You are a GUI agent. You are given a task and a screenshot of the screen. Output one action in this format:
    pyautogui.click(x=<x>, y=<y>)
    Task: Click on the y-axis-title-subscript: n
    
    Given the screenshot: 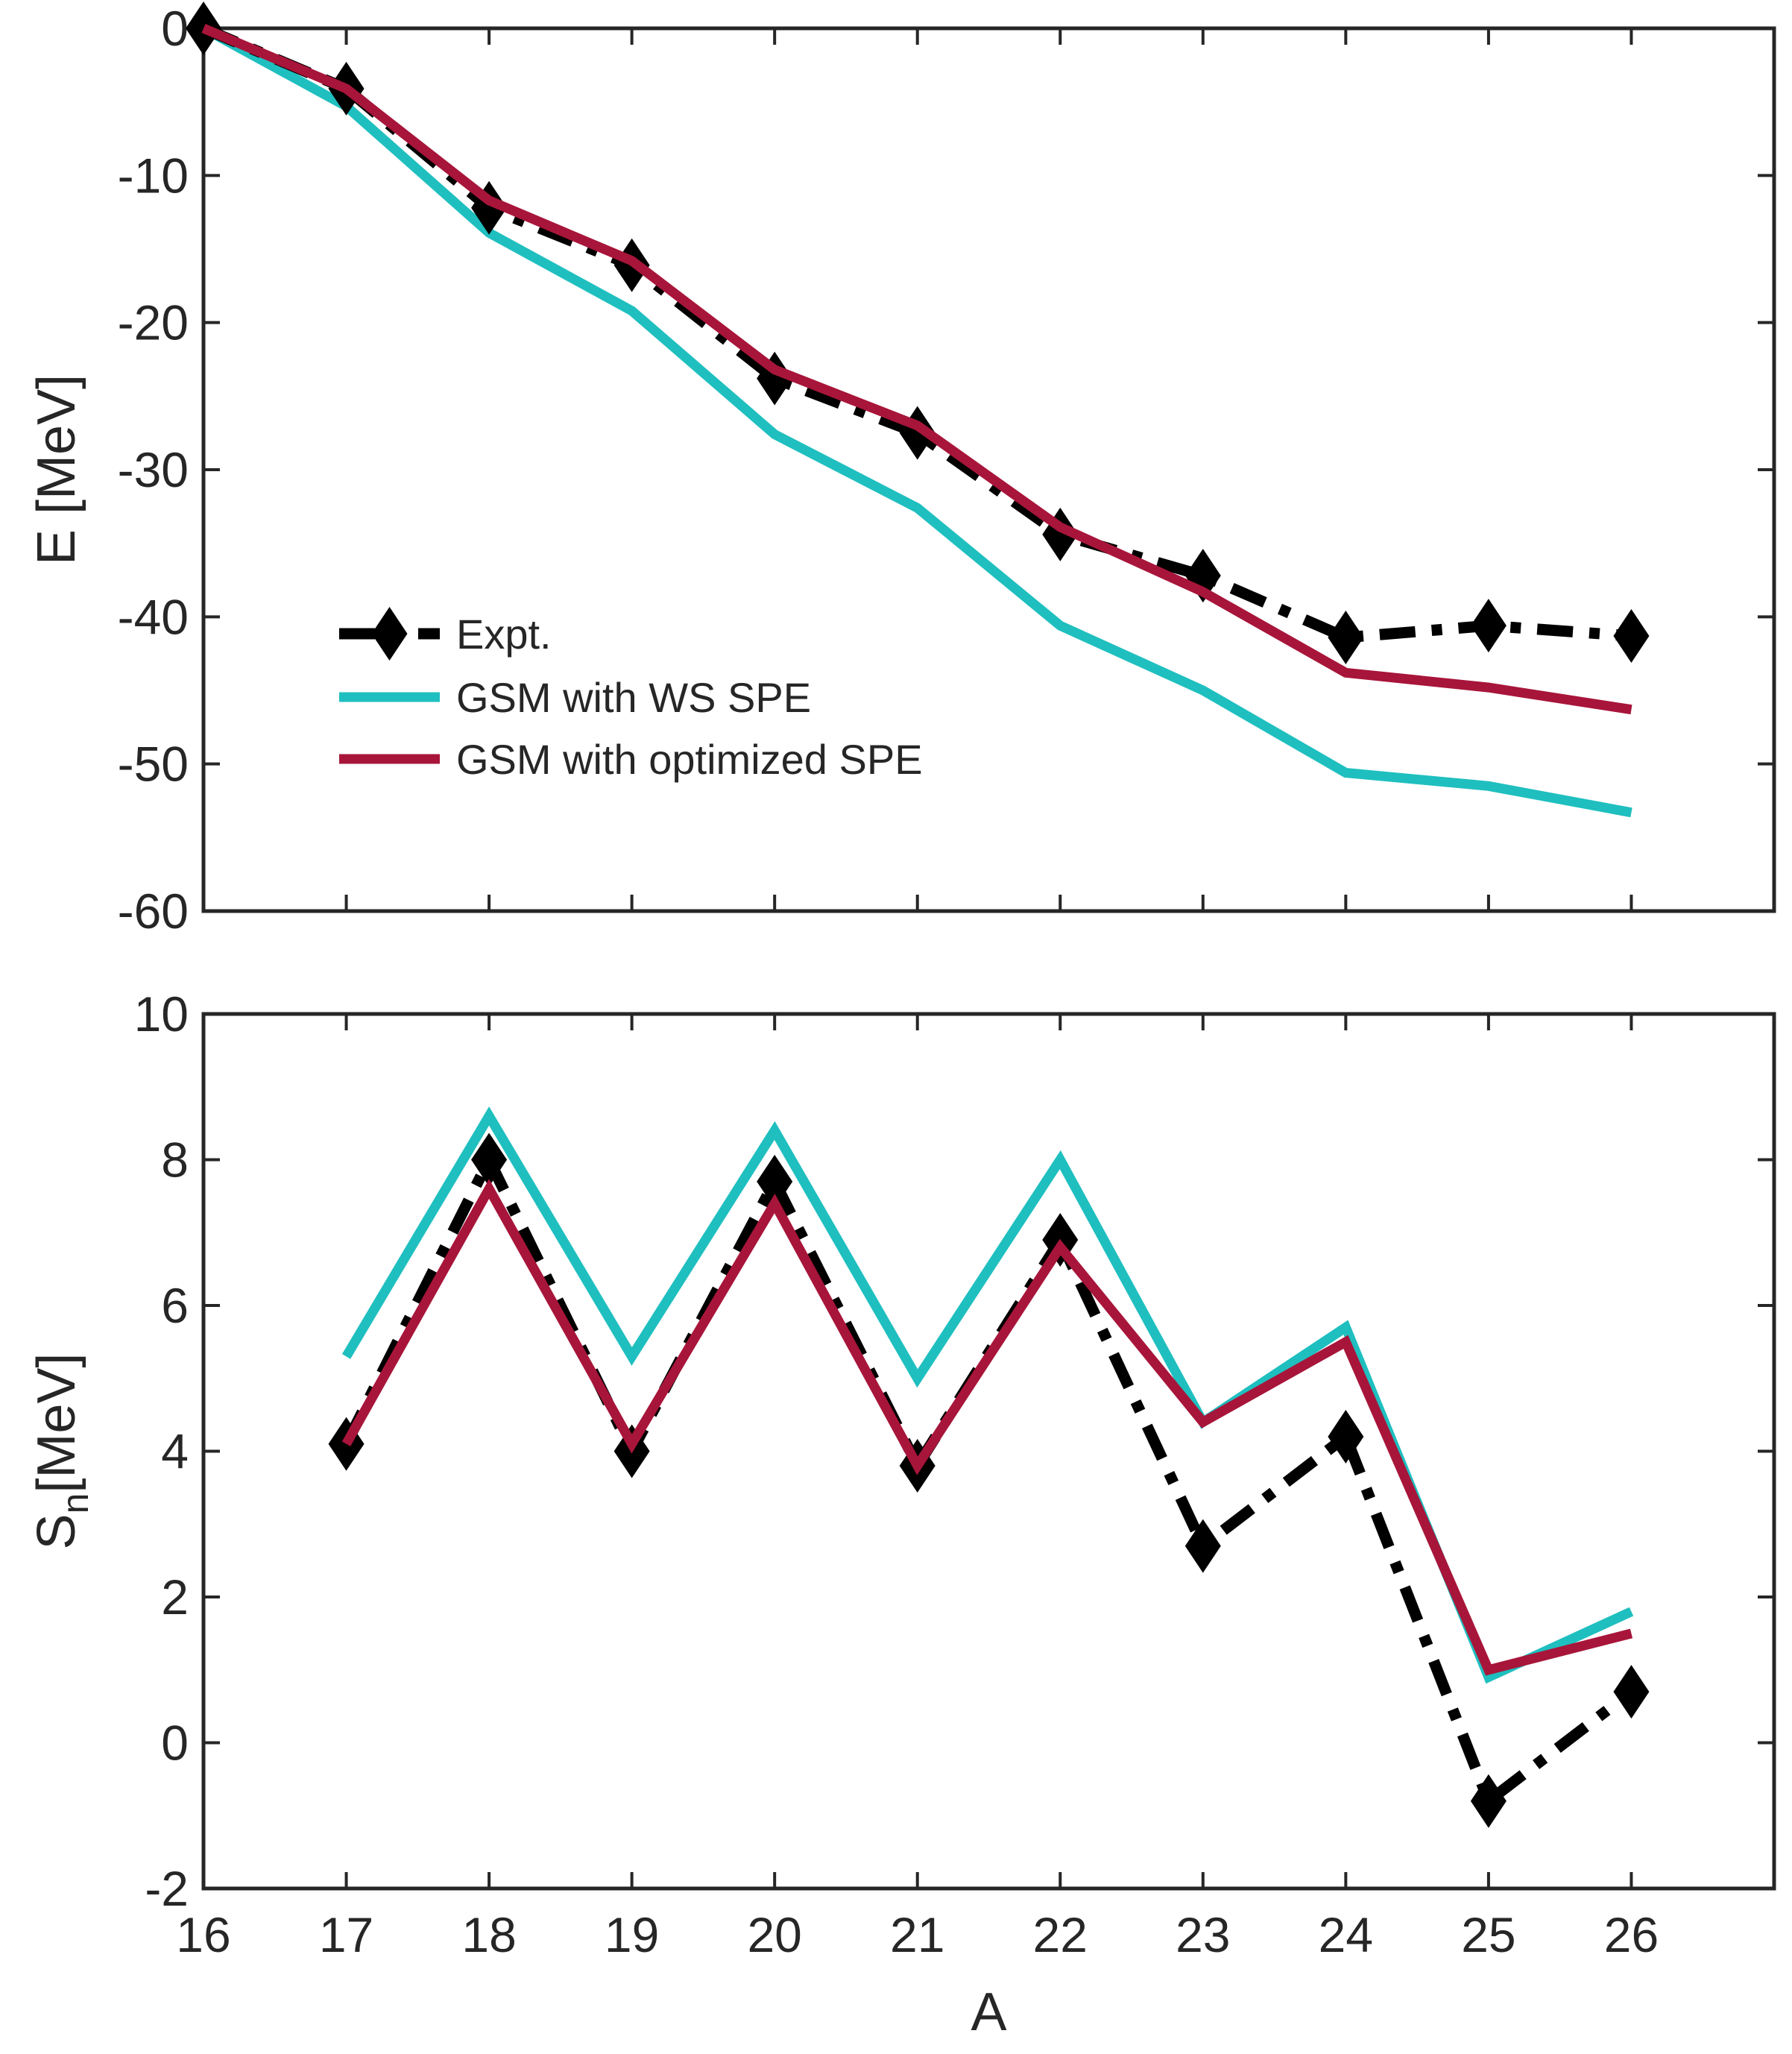 What is the action you would take?
    pyautogui.click(x=75, y=1503)
    